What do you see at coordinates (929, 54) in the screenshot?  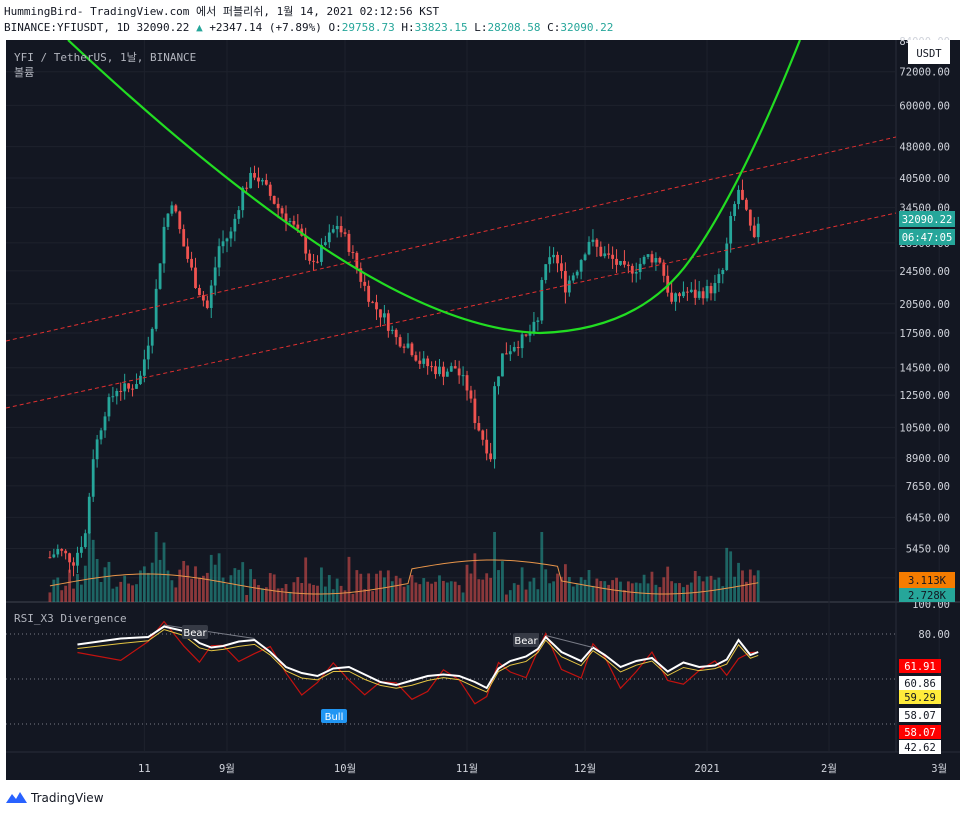 I see `unit-label: USDT` at bounding box center [929, 54].